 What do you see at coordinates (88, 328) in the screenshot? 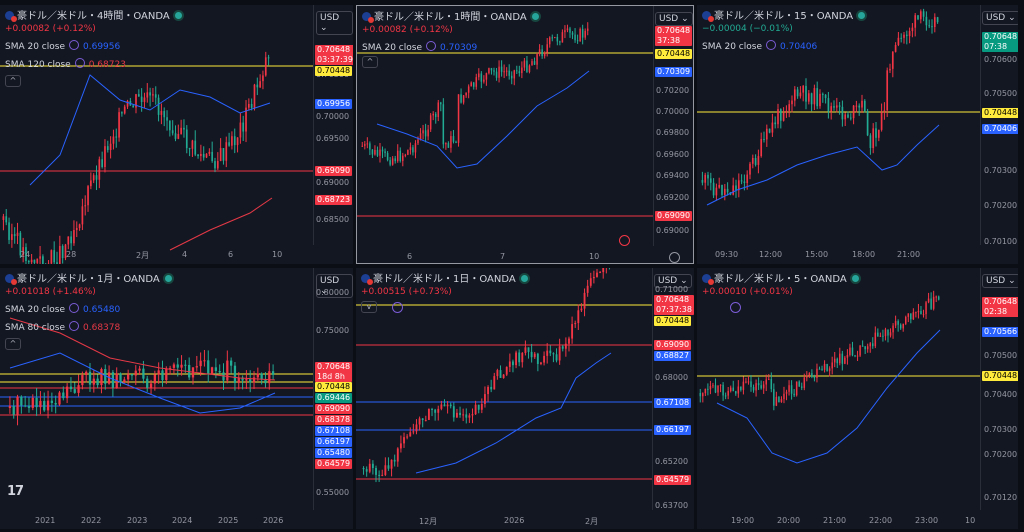
I see `indicator-sma-80: SMA 80 close 0.68378` at bounding box center [88, 328].